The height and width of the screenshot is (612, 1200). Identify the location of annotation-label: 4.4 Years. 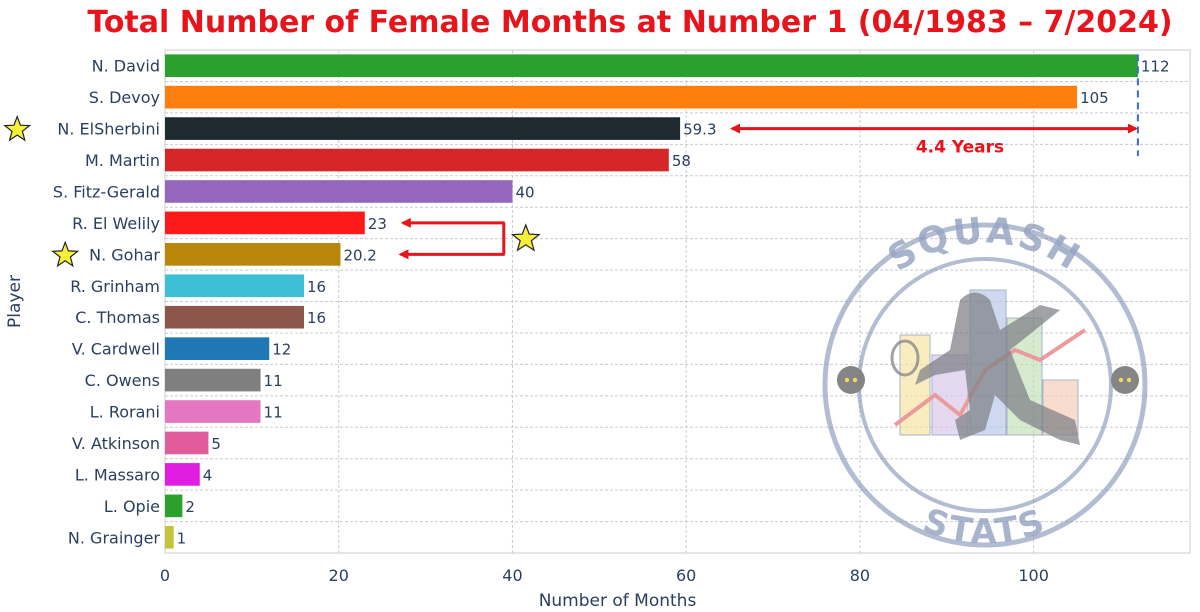
(960, 148).